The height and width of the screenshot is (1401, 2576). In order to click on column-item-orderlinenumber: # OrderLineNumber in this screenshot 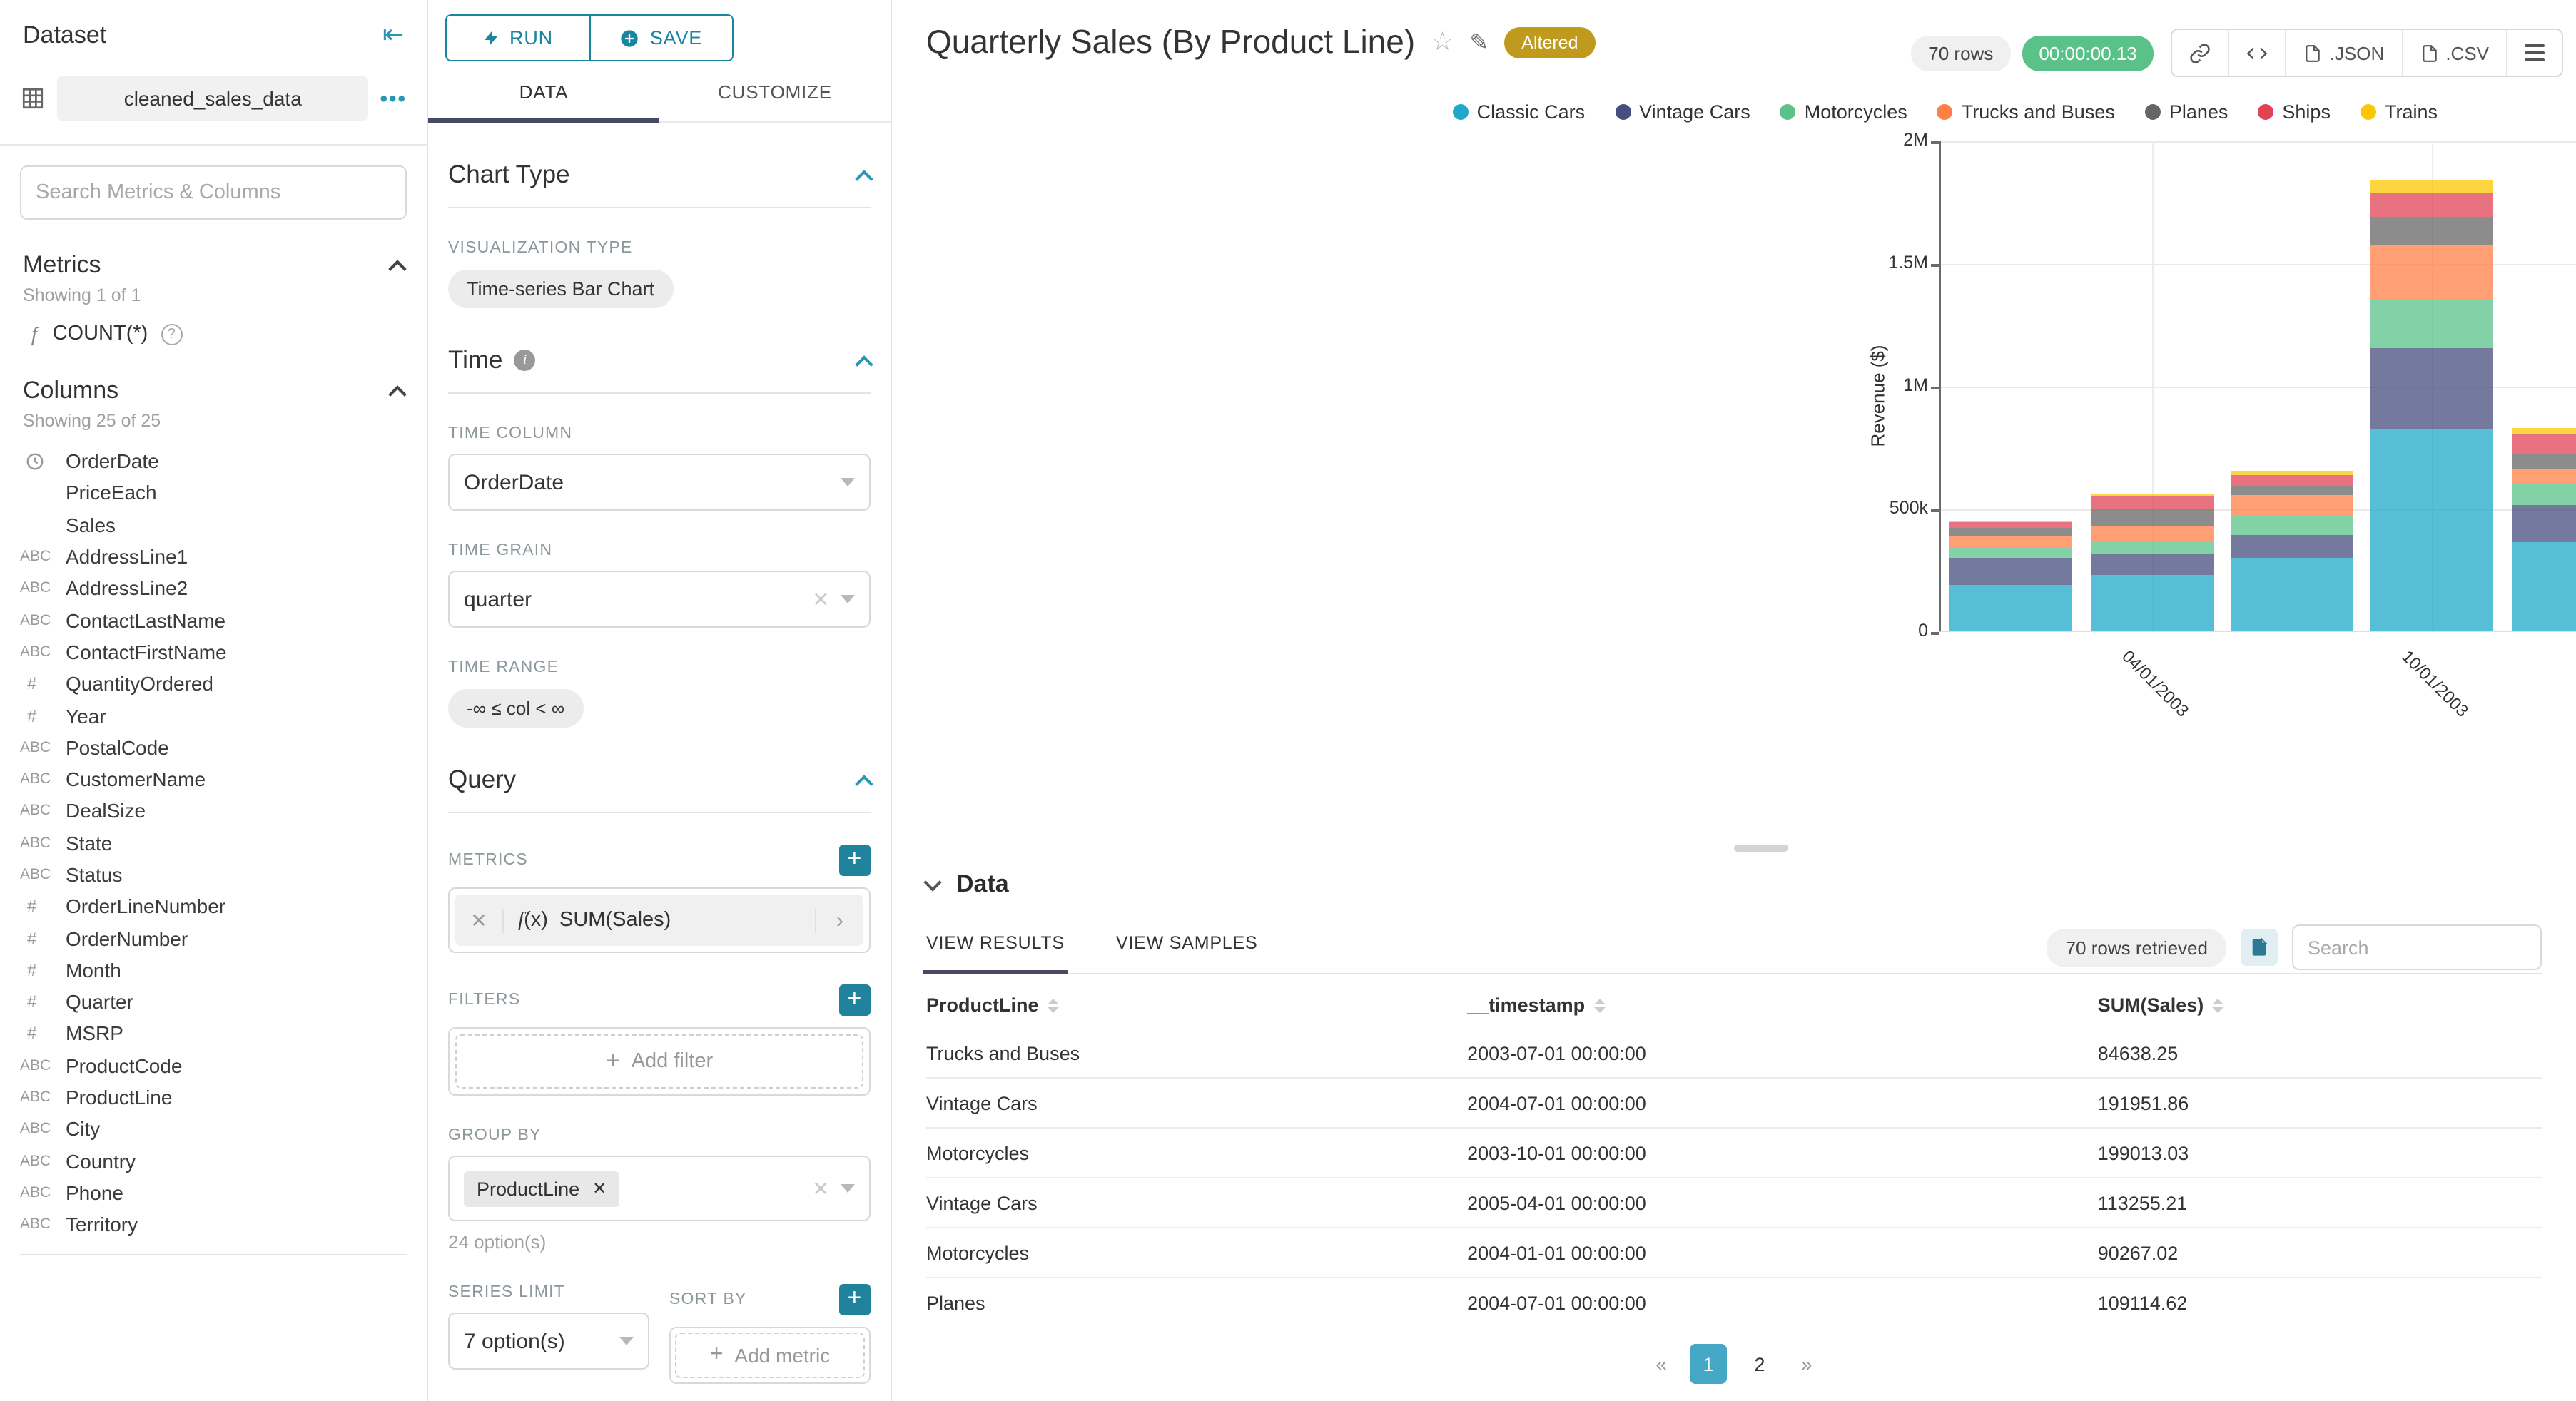, I will do `click(213, 906)`.